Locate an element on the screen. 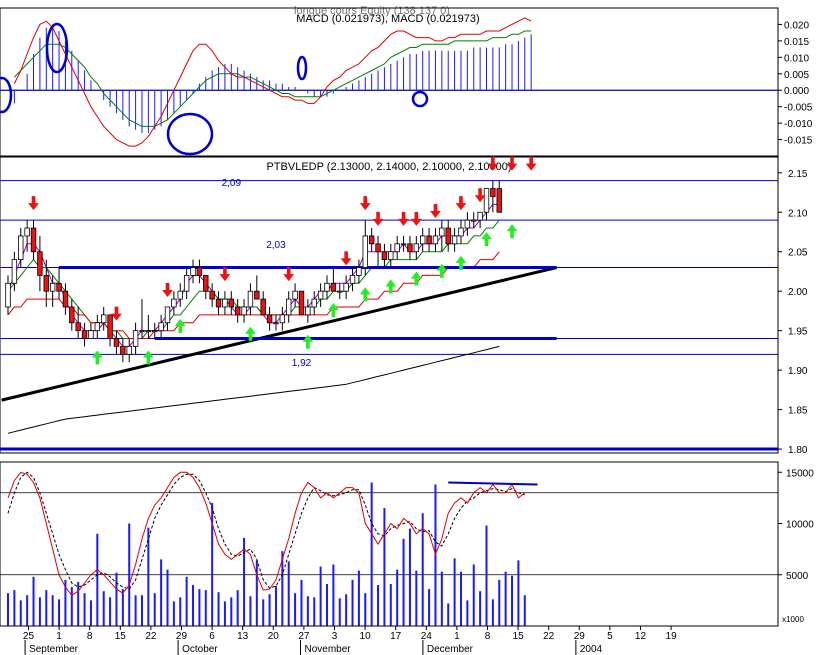  x-axis-tick-label: 27 is located at coordinates (304, 636).